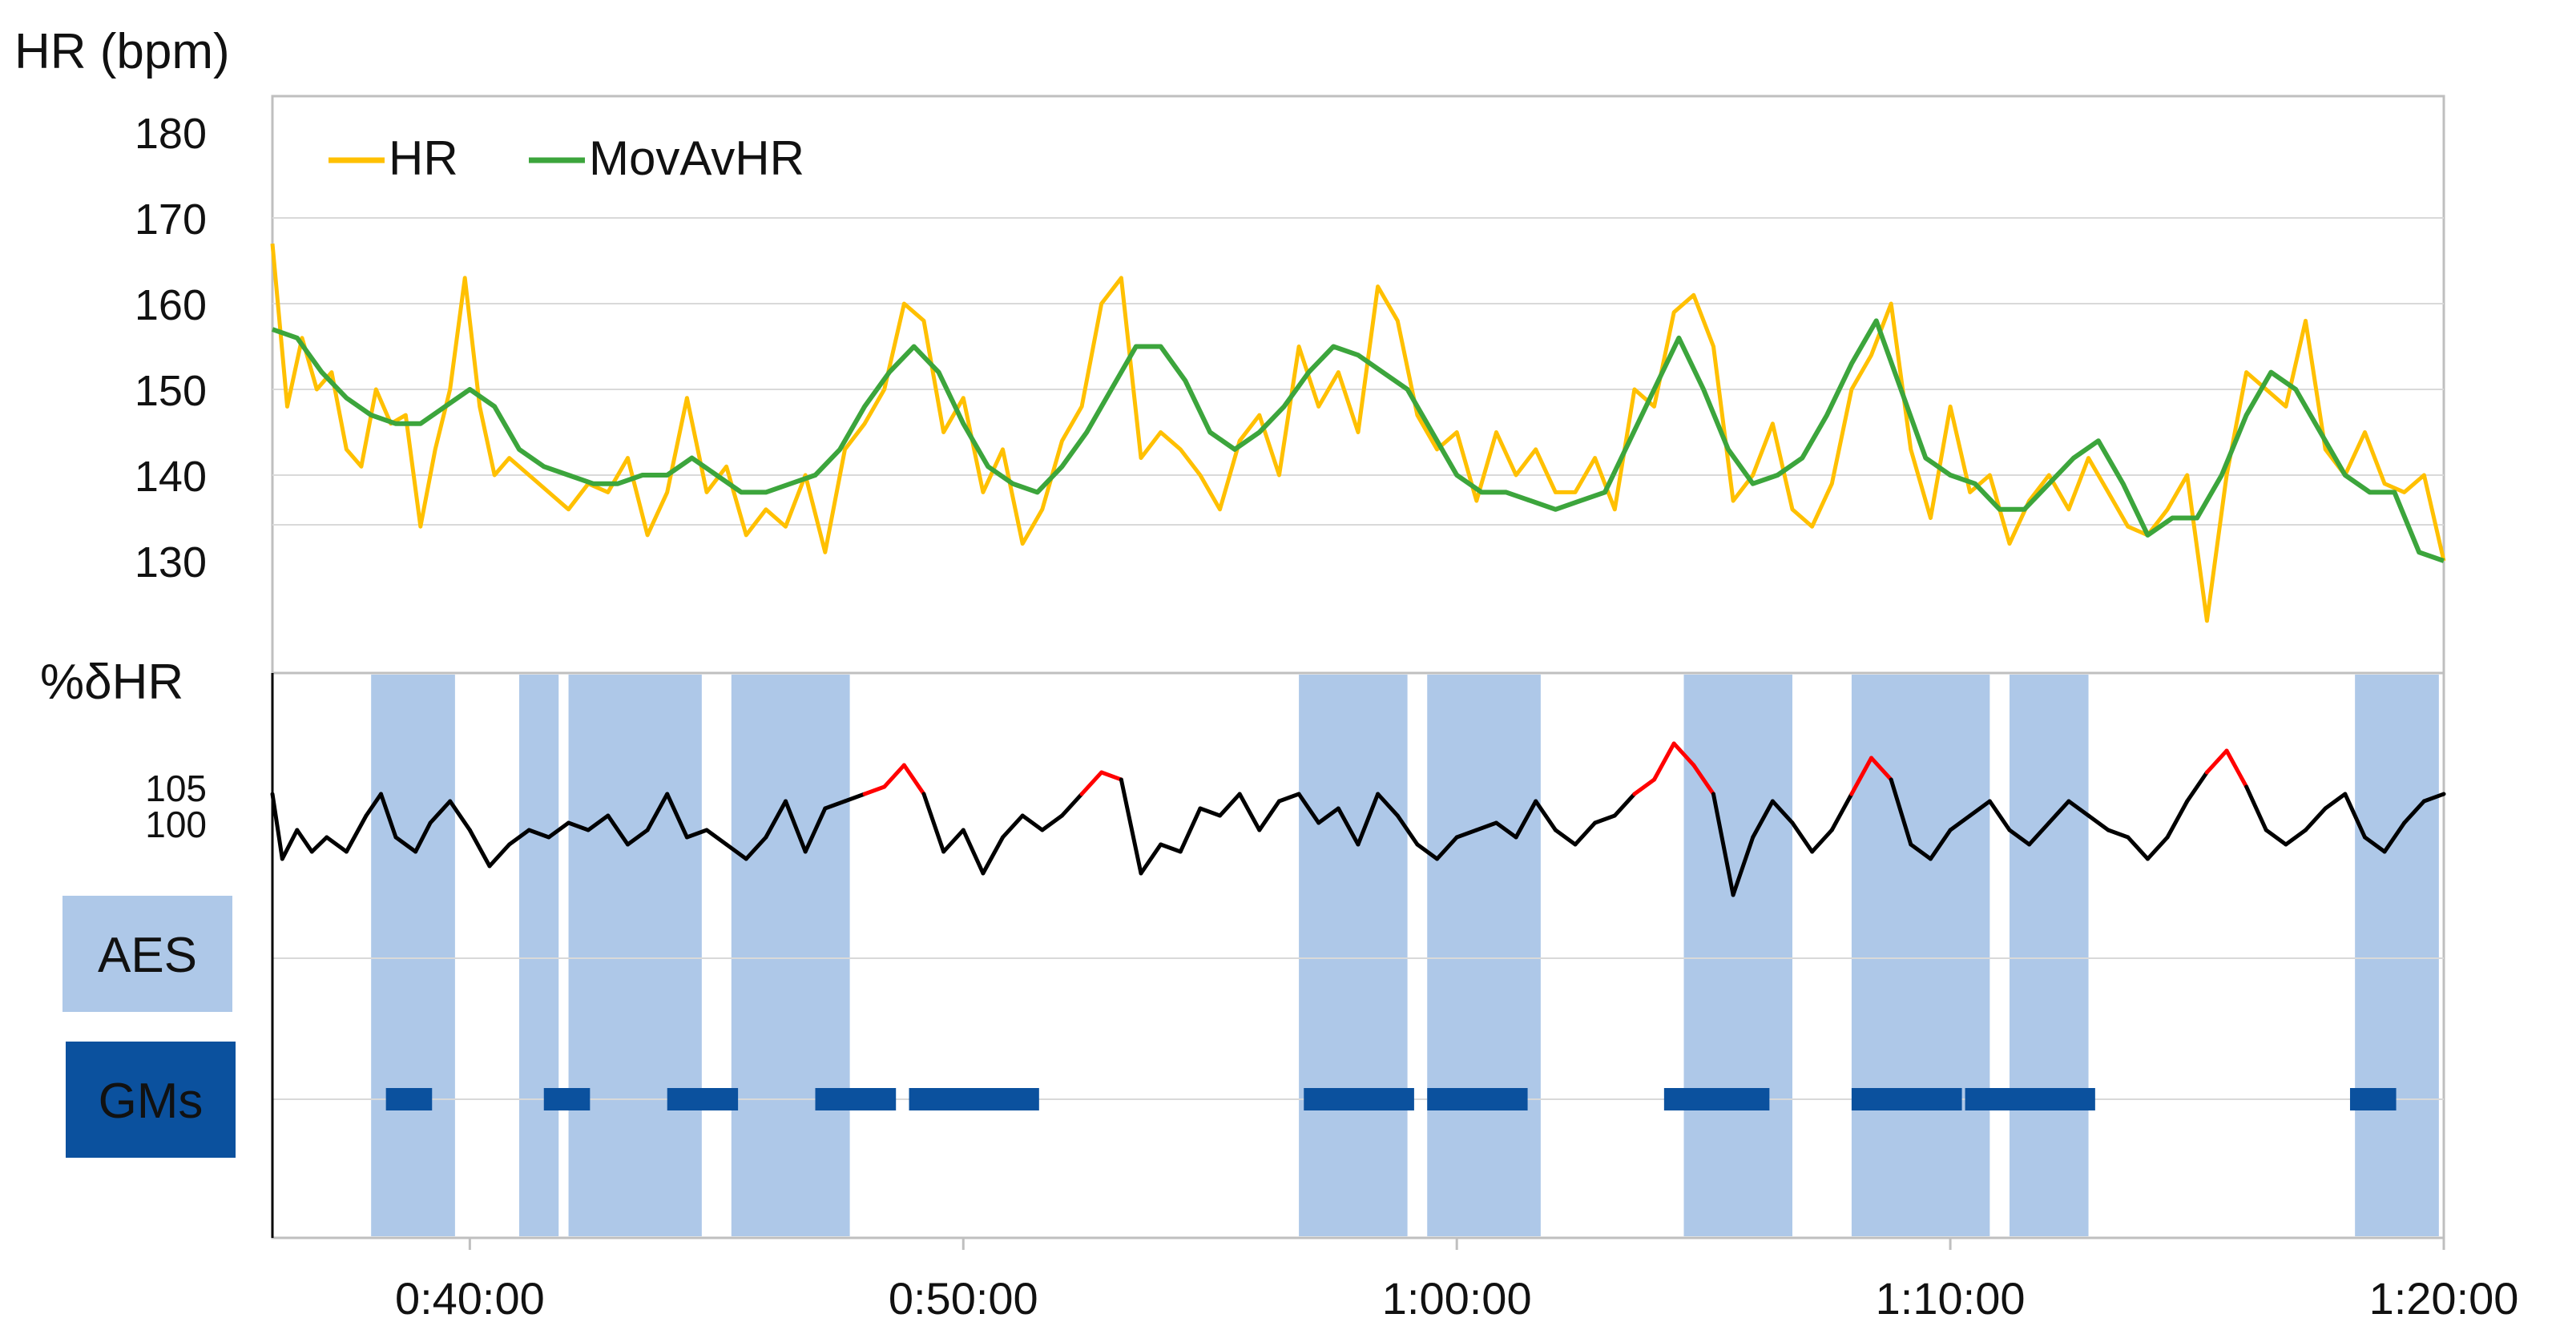  I want to click on x-tick-label: 0:40:00, so click(470, 1298).